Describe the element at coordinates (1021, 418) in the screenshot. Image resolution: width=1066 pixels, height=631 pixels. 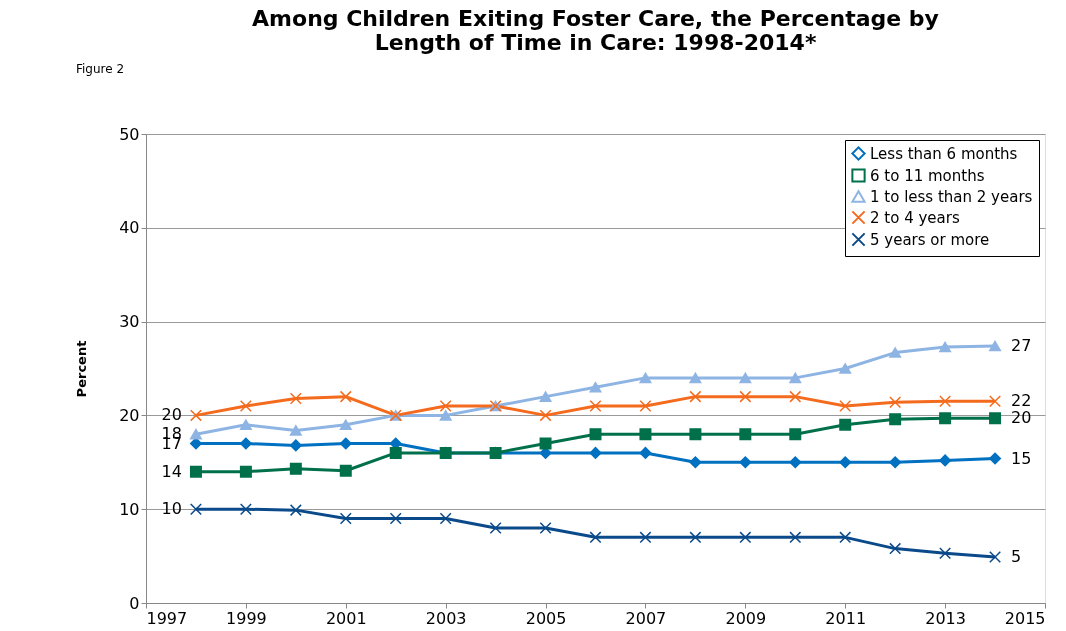
I see `data-label: 20` at that location.